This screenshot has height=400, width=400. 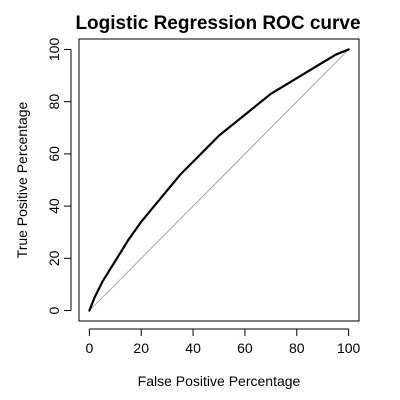 I want to click on x-tick-label: 100, so click(x=349, y=348).